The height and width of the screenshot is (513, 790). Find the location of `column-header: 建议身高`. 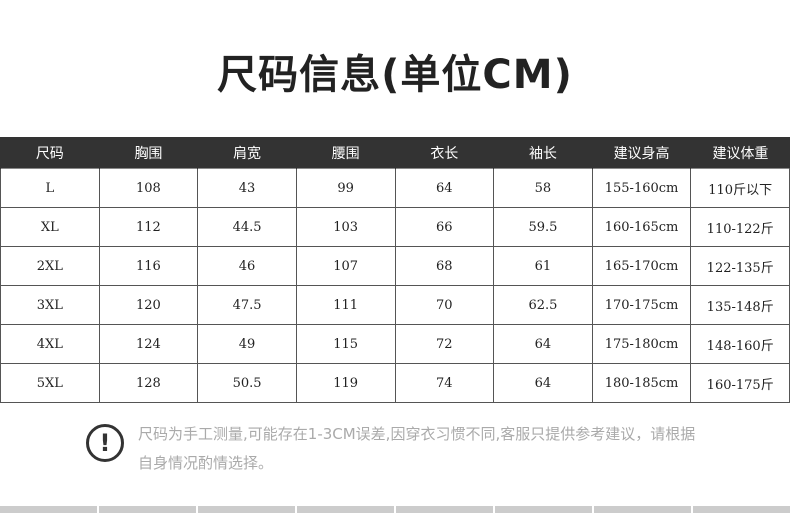

column-header: 建议身高 is located at coordinates (641, 153).